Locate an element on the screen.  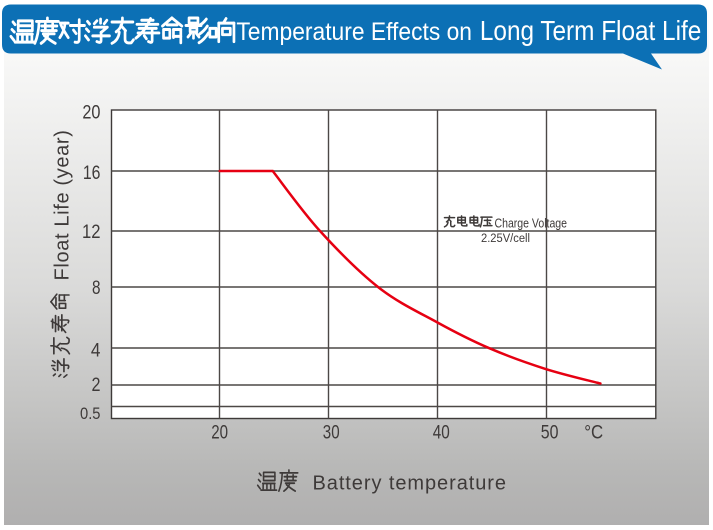
svg-text: 12 is located at coordinates (91, 232).